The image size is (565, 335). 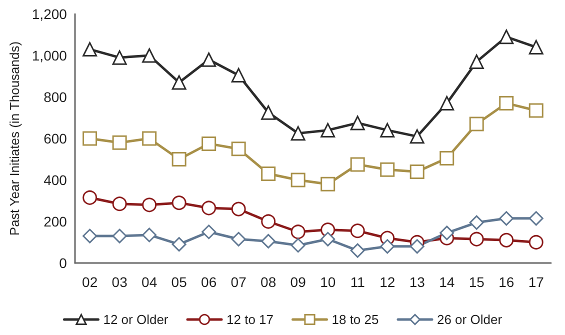 What do you see at coordinates (250, 319) in the screenshot?
I see `legend-label: 12 to 17` at bounding box center [250, 319].